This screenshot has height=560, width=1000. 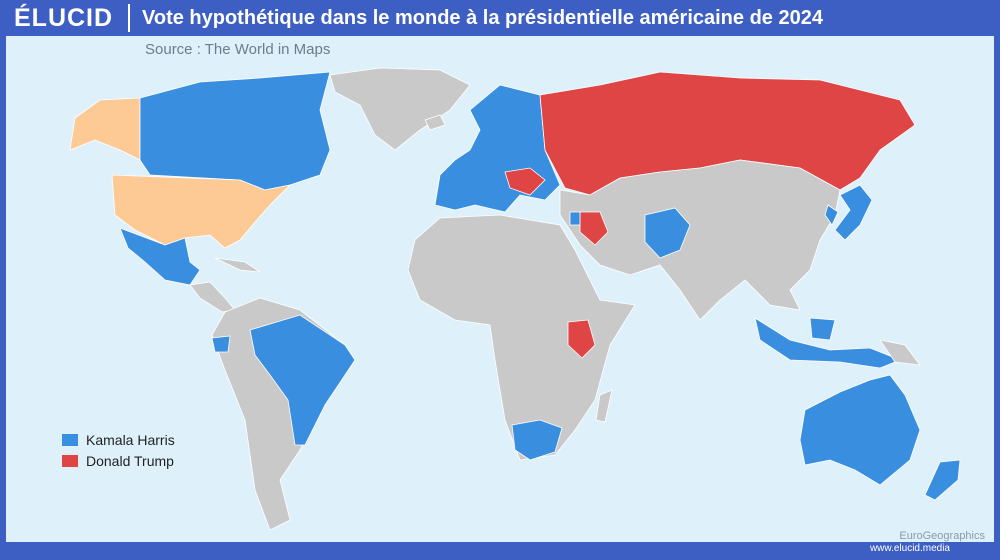 What do you see at coordinates (700, 240) in the screenshot?
I see `asia` at bounding box center [700, 240].